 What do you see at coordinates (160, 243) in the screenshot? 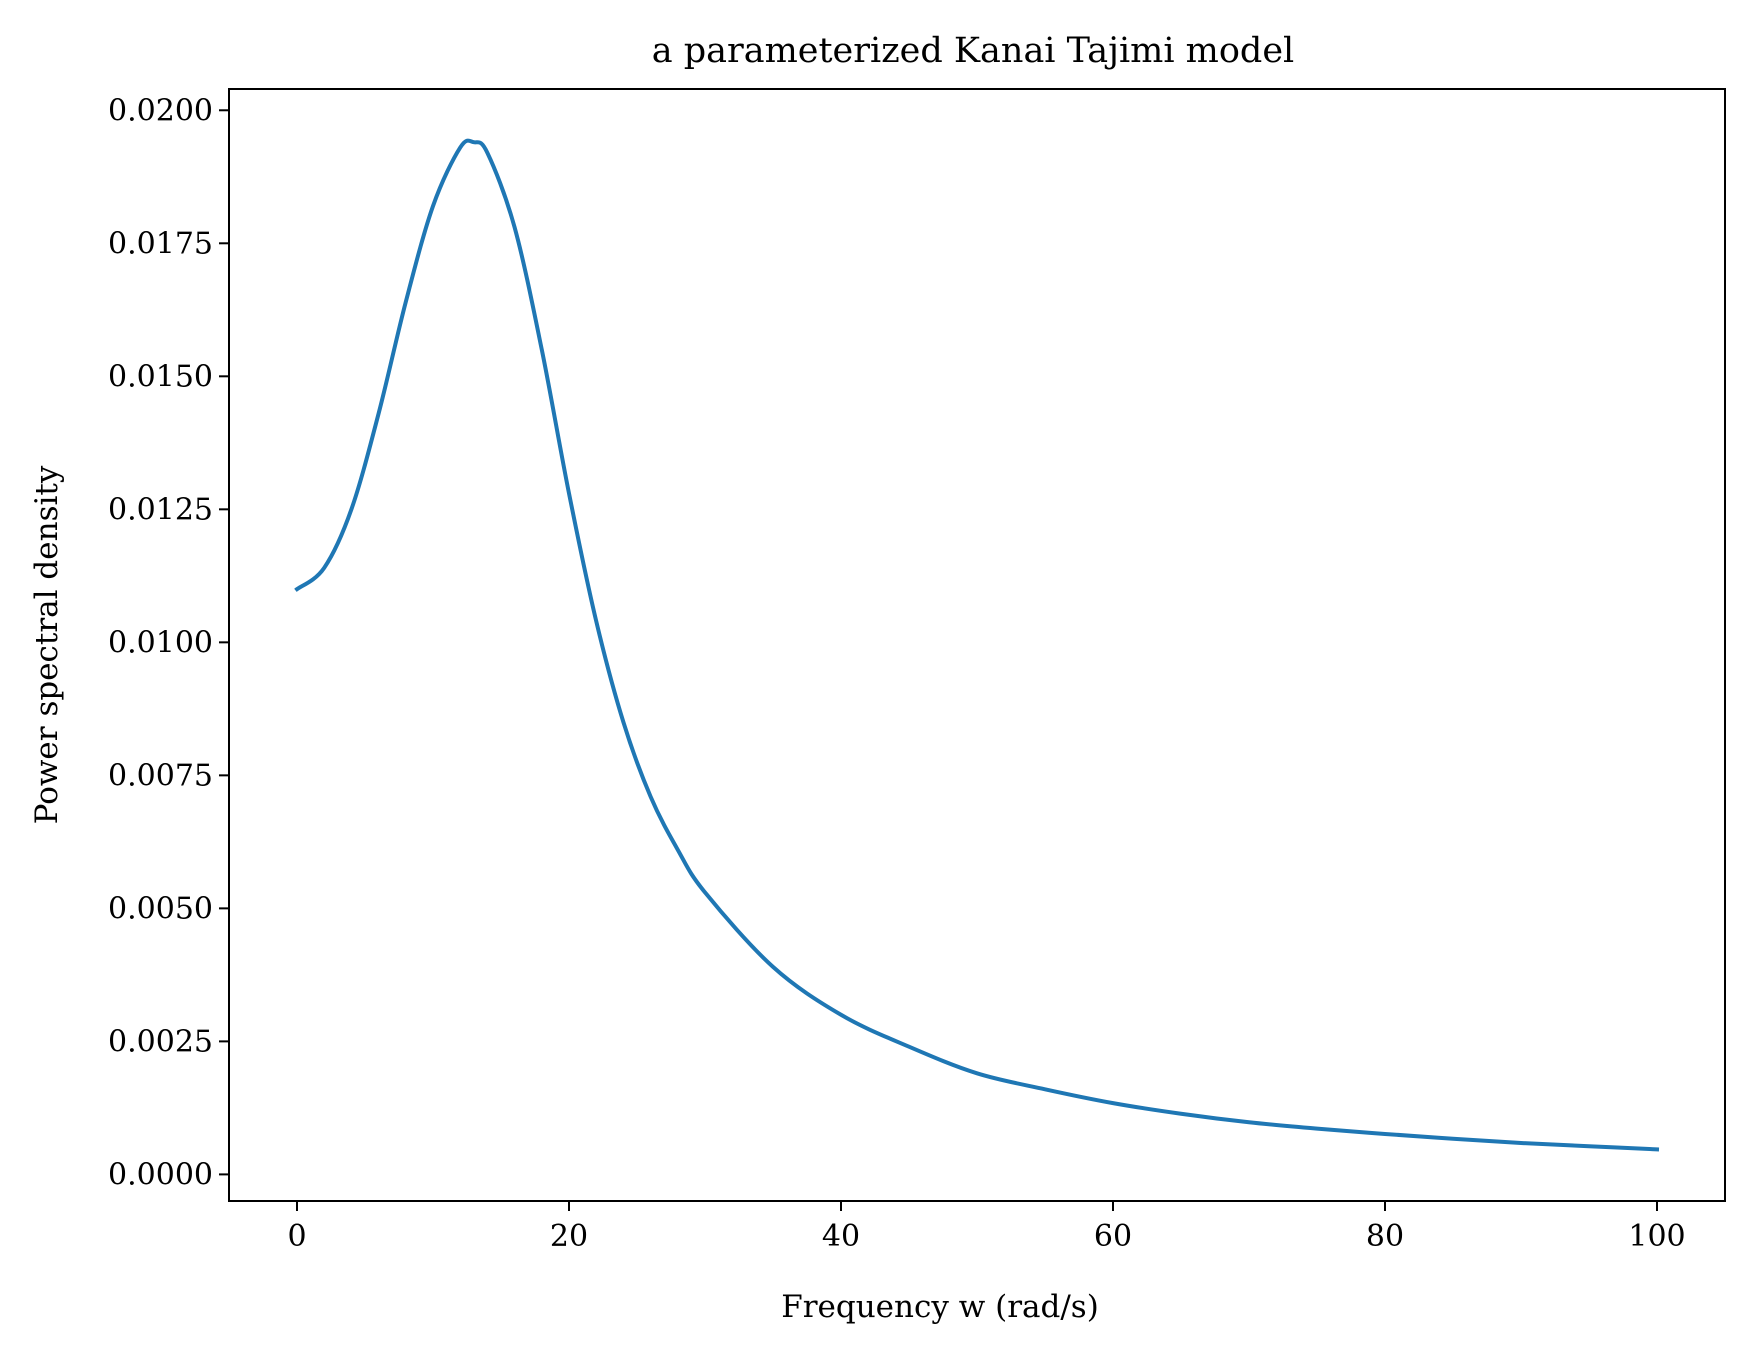
I see `y-tick-label: 0.0175` at bounding box center [160, 243].